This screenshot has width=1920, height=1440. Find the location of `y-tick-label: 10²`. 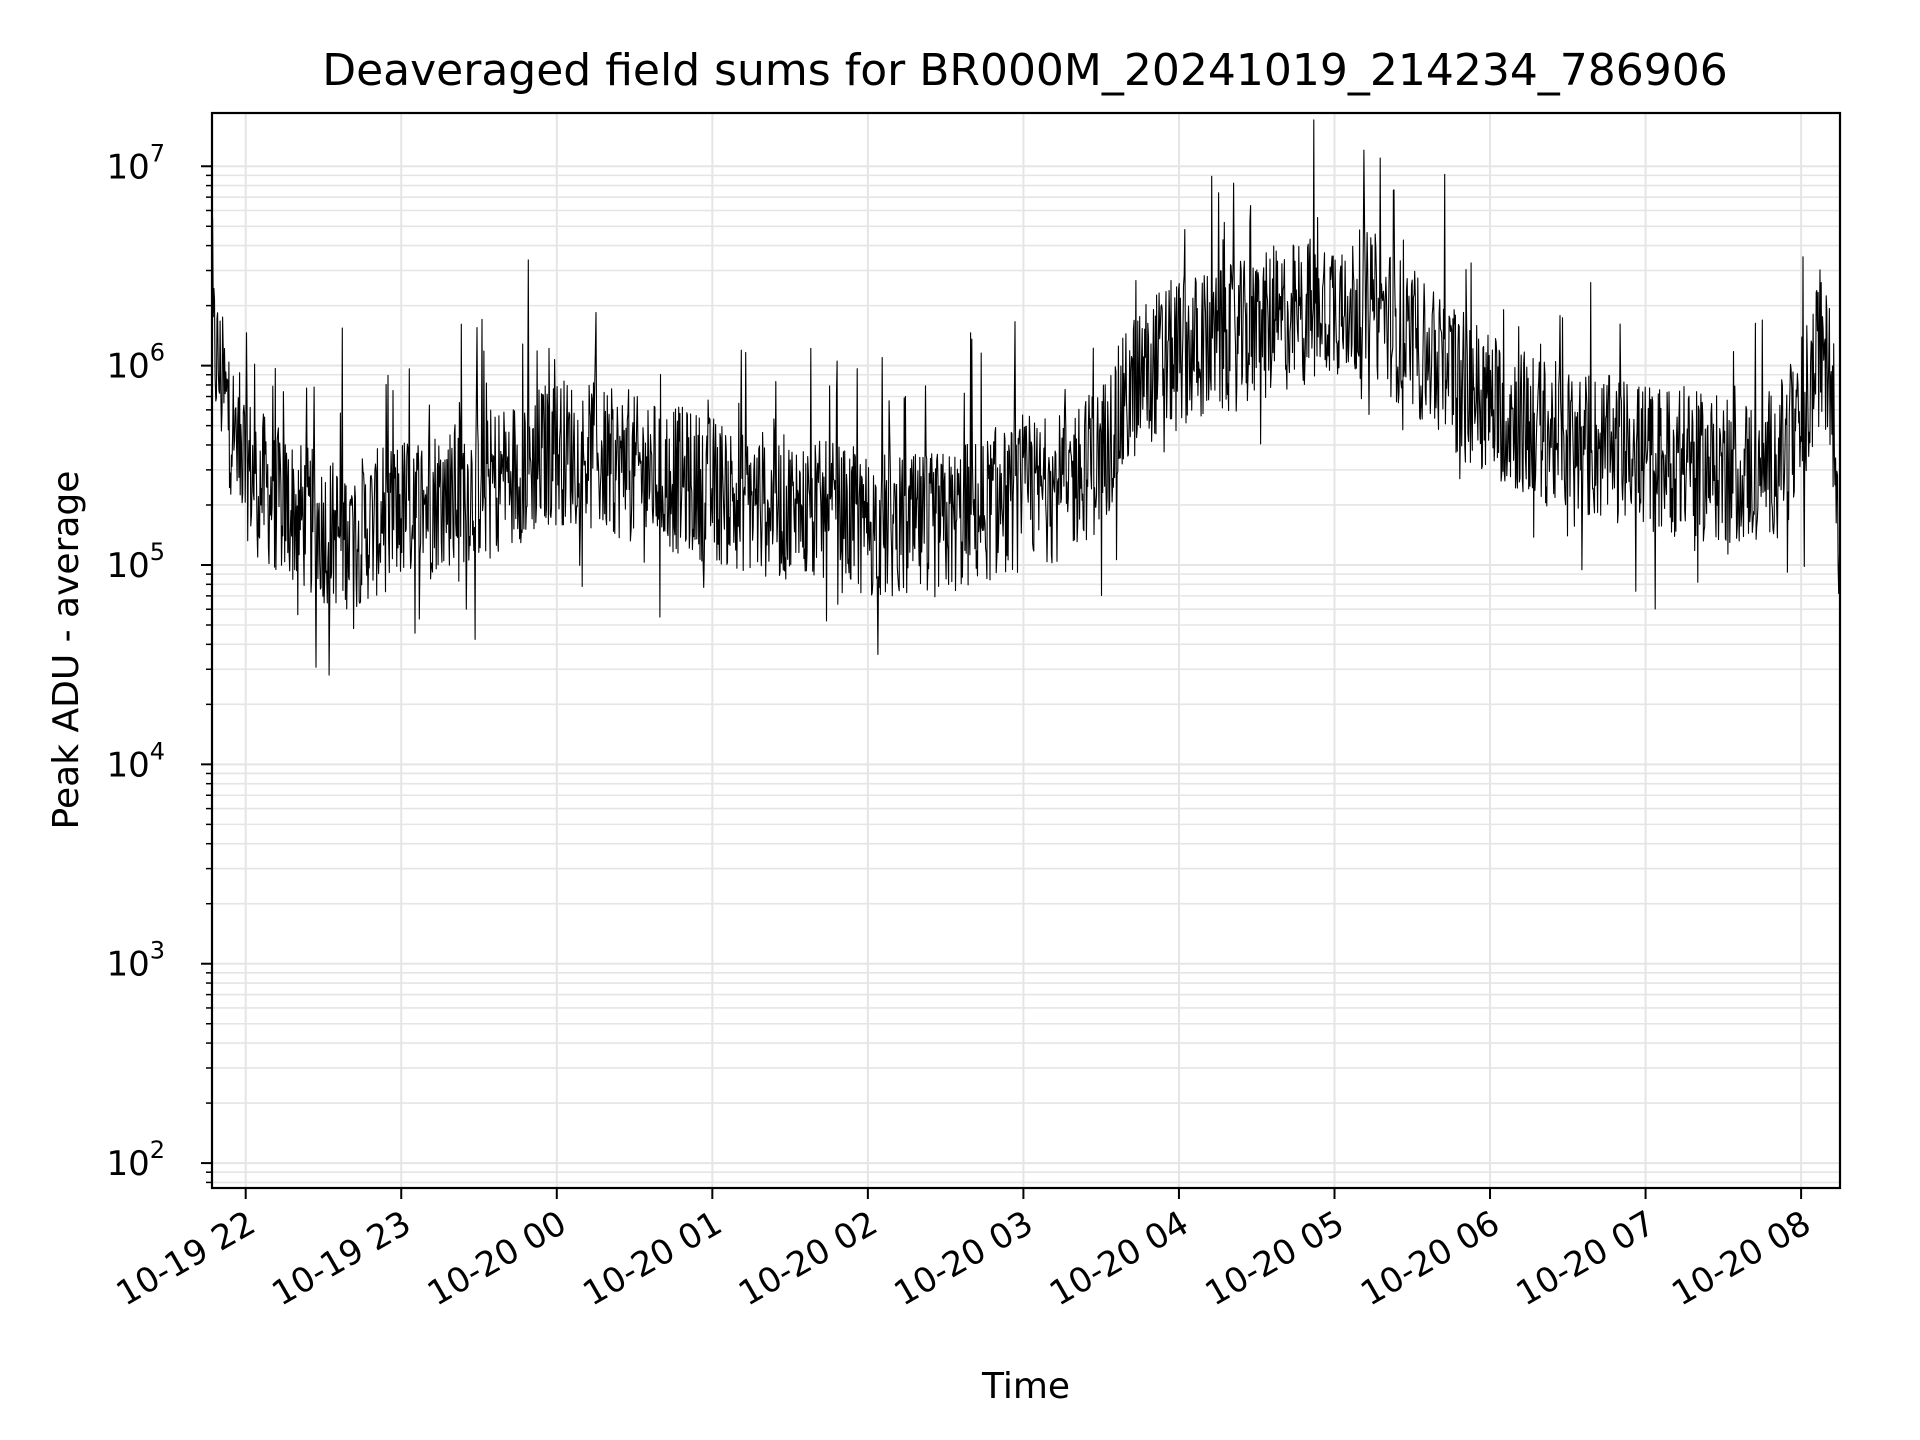

y-tick-label: 10² is located at coordinates (135, 1160).